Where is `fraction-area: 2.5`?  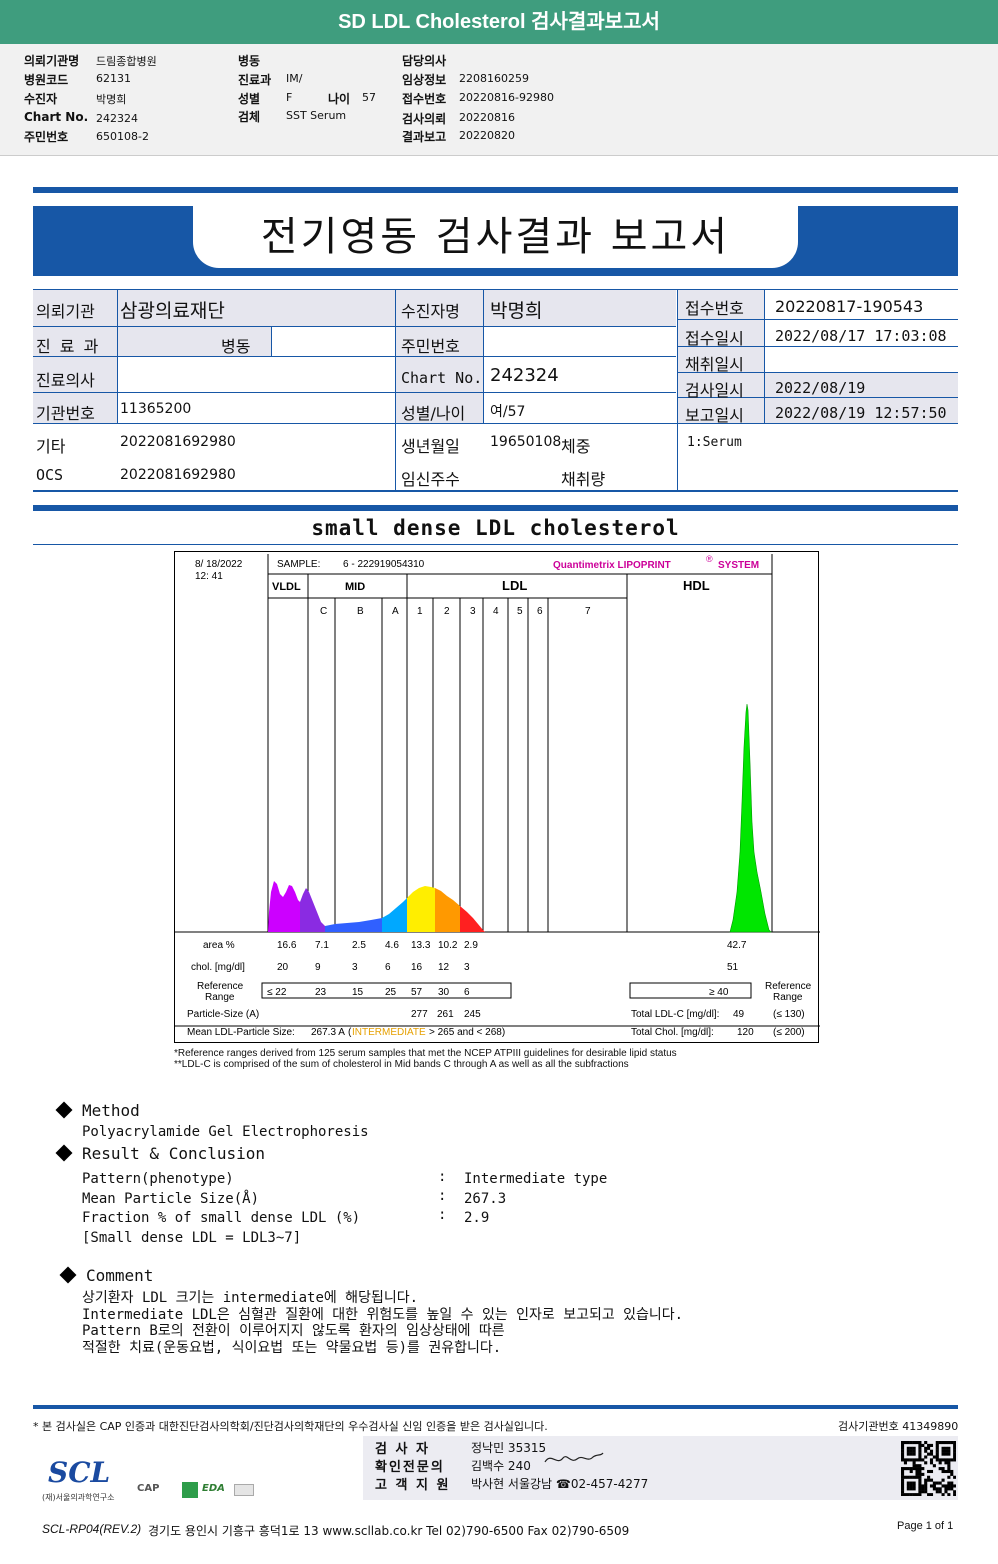
fraction-area: 2.5 is located at coordinates (359, 945).